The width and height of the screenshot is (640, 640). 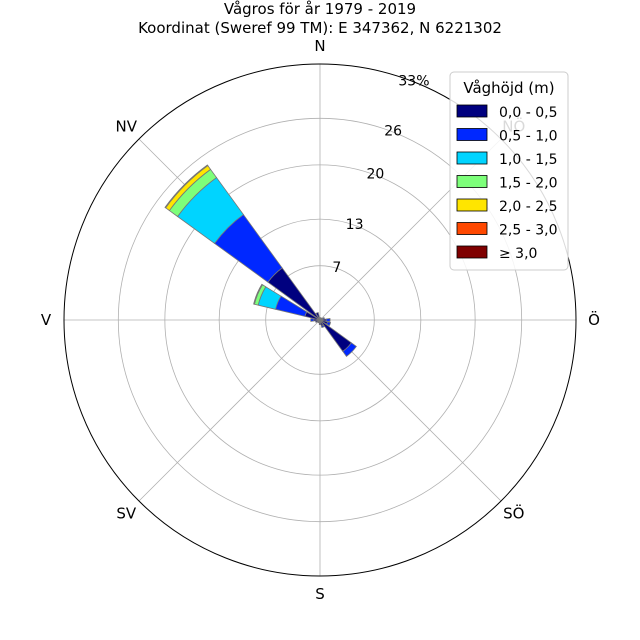 What do you see at coordinates (375, 175) in the screenshot?
I see `radial-tick-label: 20` at bounding box center [375, 175].